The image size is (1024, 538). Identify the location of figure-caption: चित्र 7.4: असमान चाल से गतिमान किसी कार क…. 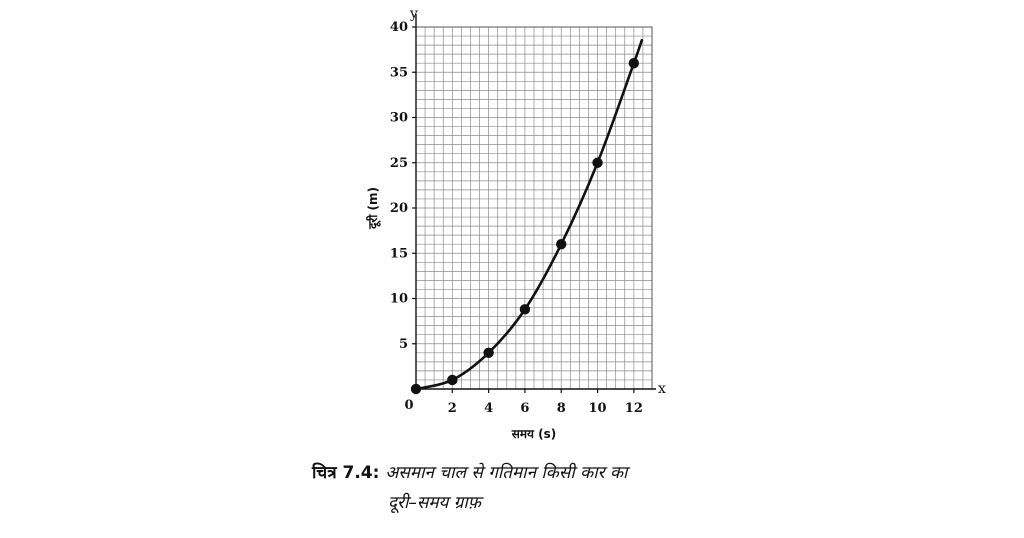
(572, 488).